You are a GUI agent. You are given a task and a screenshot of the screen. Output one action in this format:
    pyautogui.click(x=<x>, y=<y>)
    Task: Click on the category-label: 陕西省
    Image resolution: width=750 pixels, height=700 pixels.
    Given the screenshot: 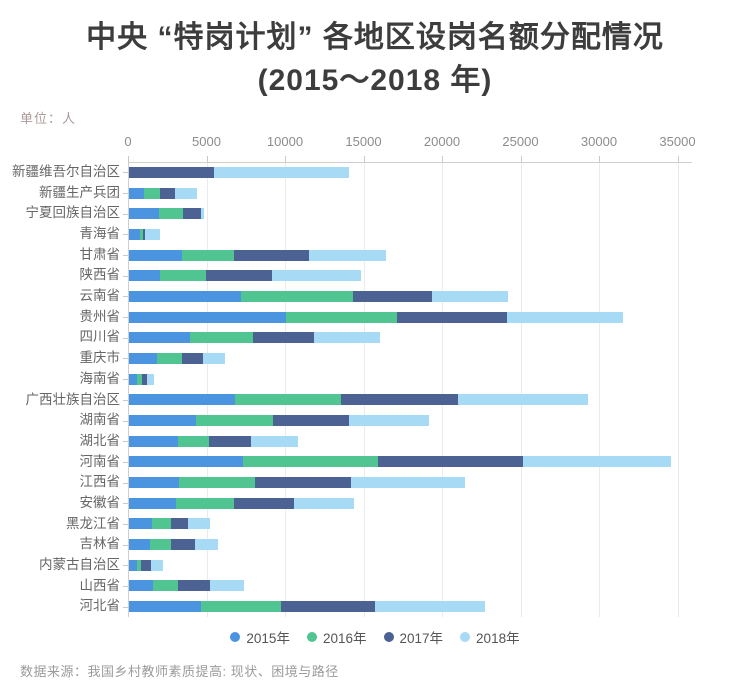 What is the action you would take?
    pyautogui.click(x=100, y=275)
    